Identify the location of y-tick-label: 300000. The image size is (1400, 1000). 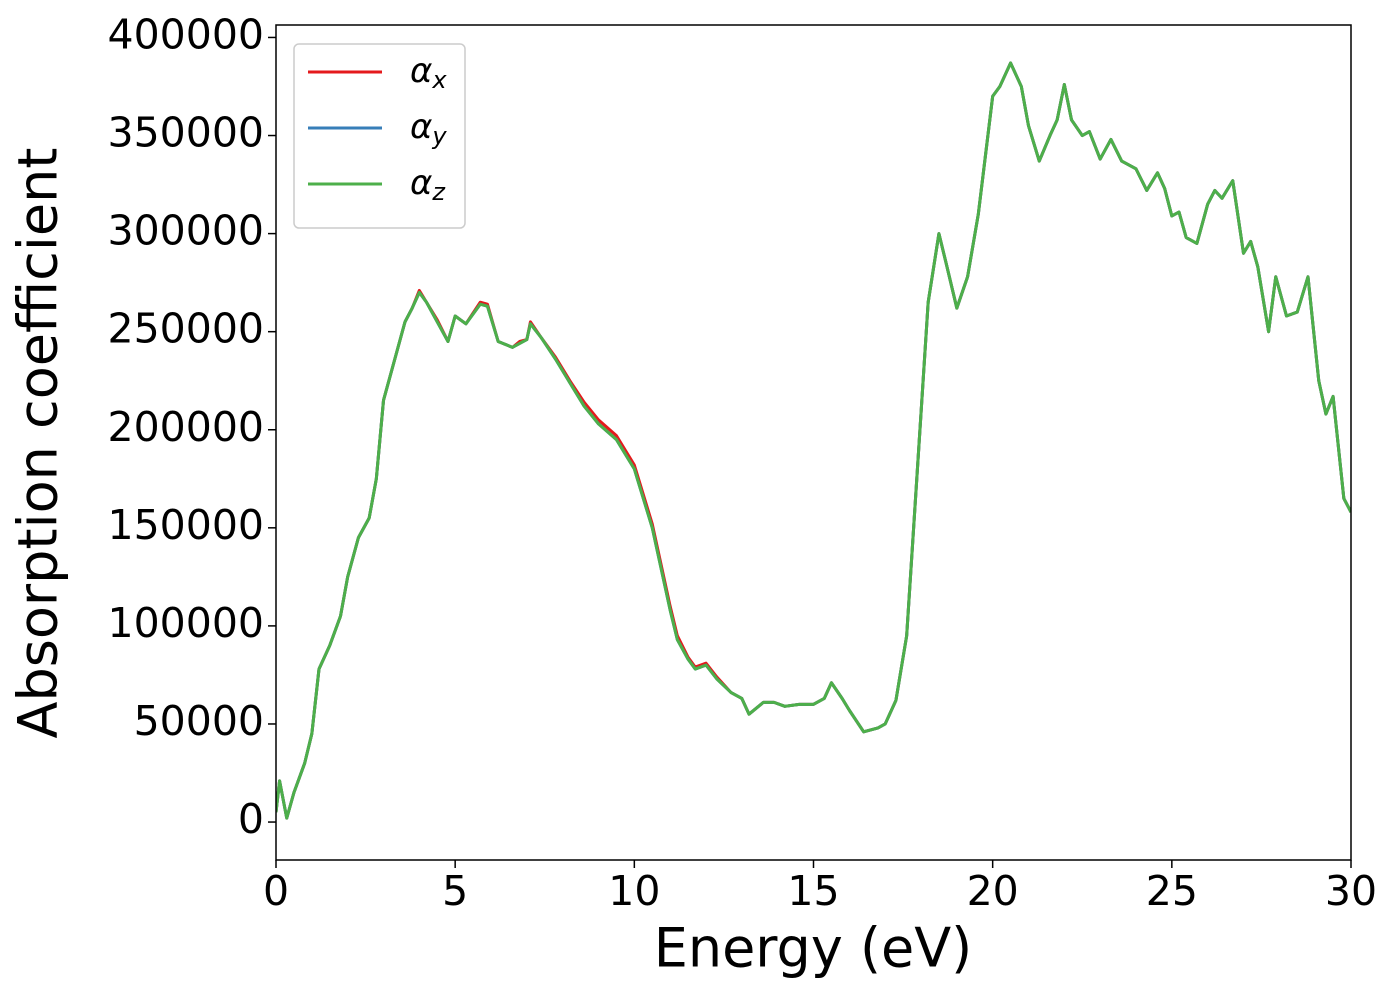
(185, 231).